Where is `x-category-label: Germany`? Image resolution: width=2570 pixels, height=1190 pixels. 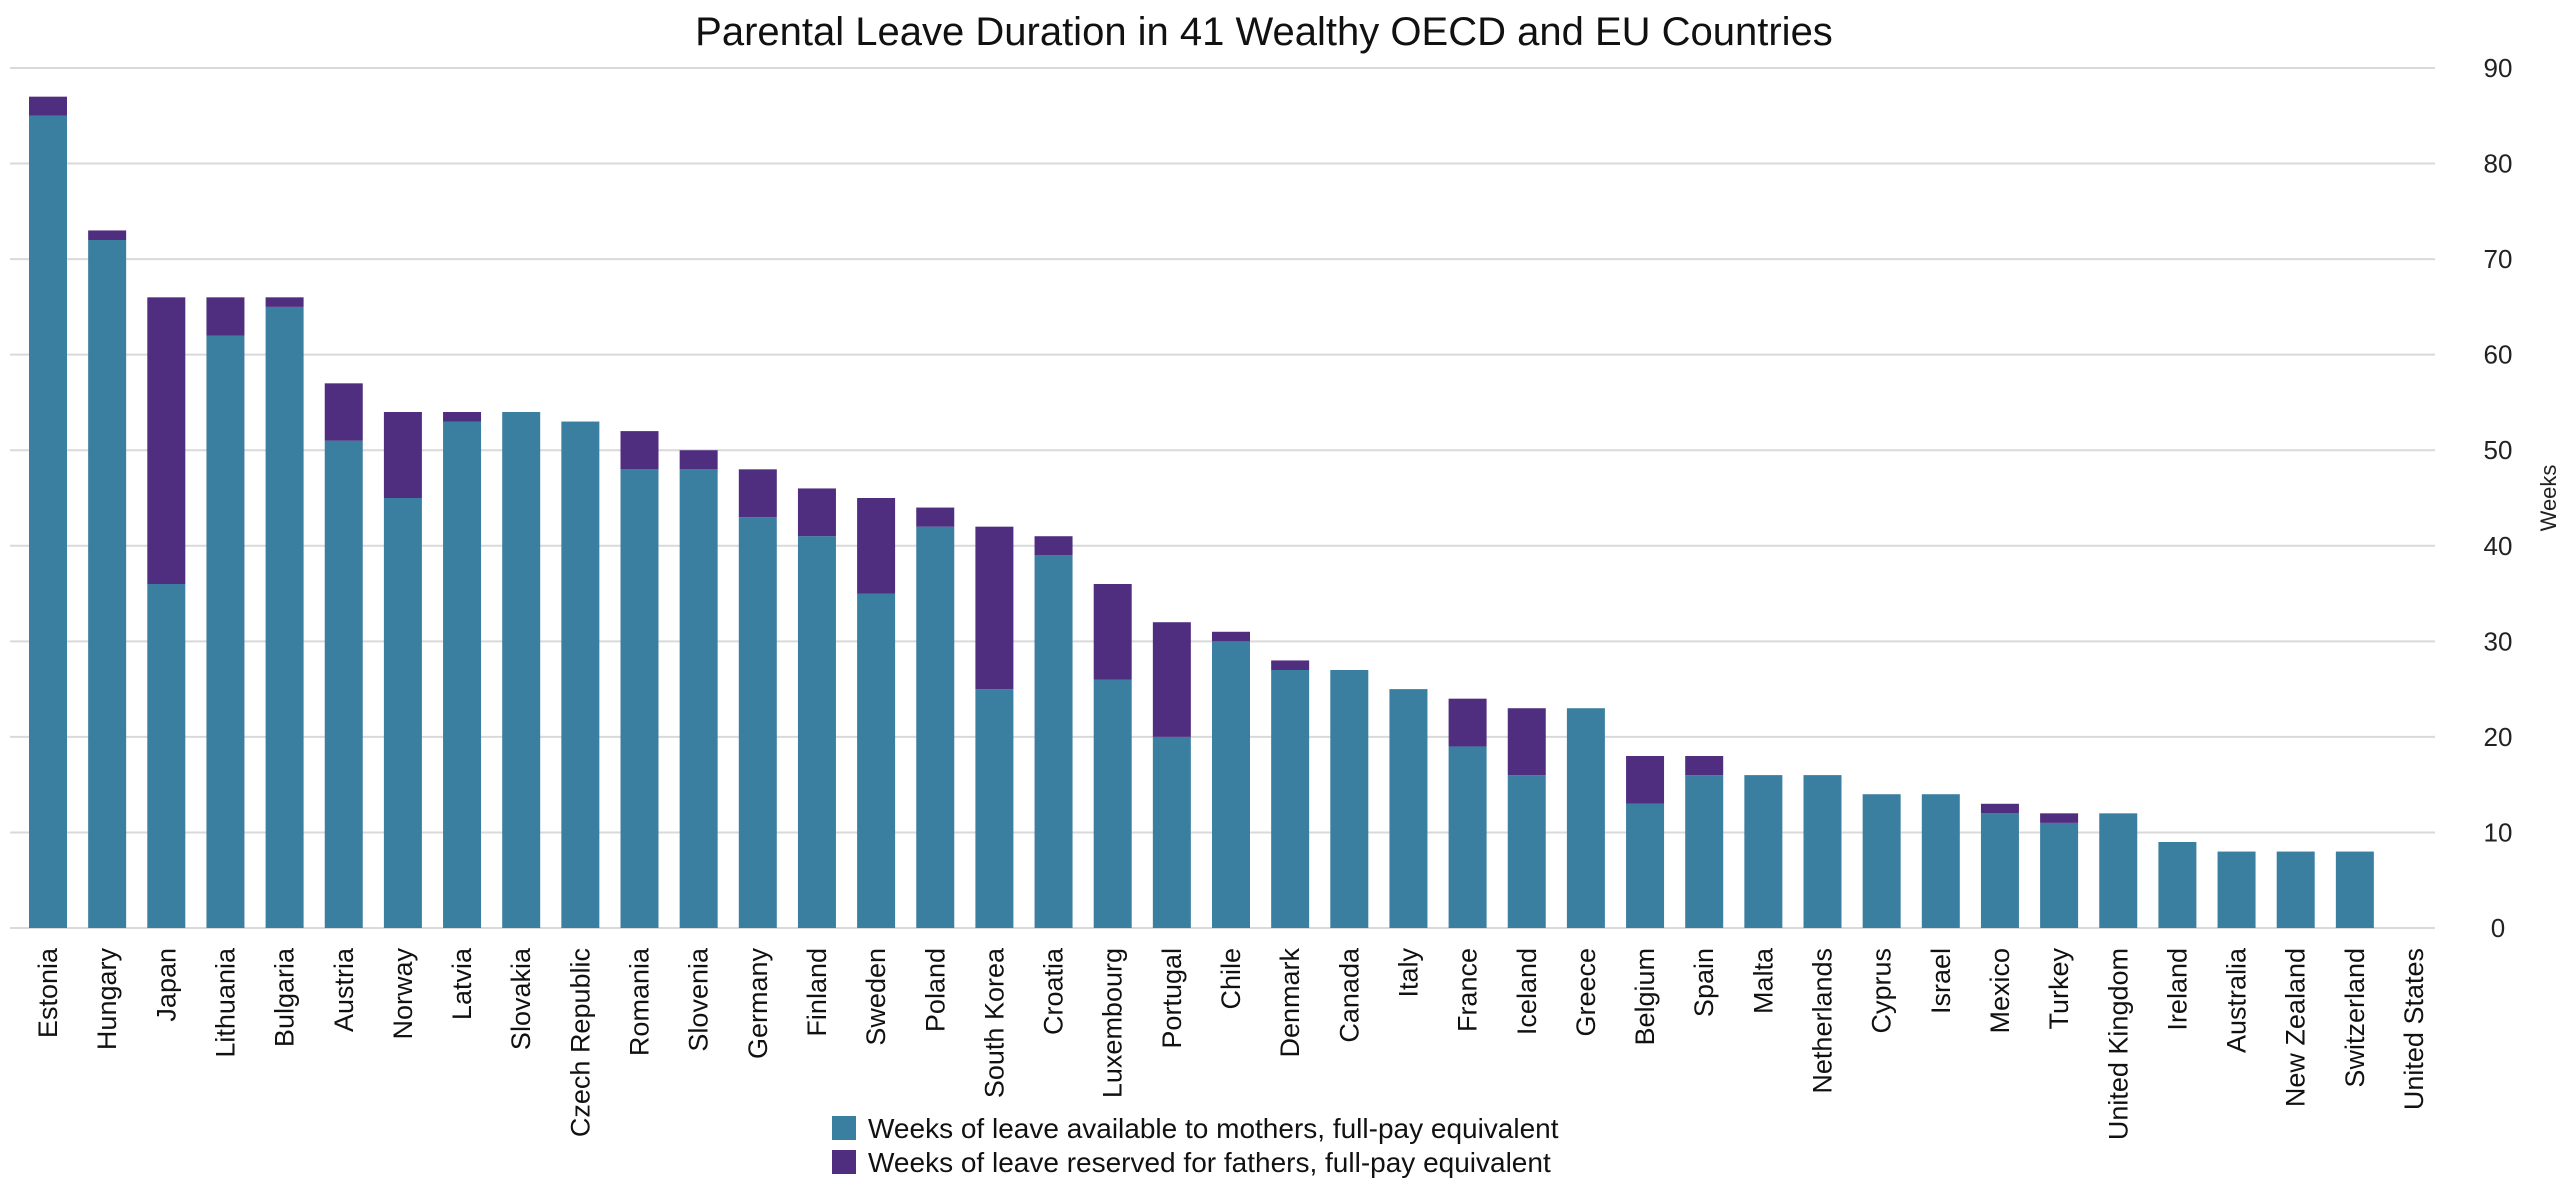 x-category-label: Germany is located at coordinates (758, 1004).